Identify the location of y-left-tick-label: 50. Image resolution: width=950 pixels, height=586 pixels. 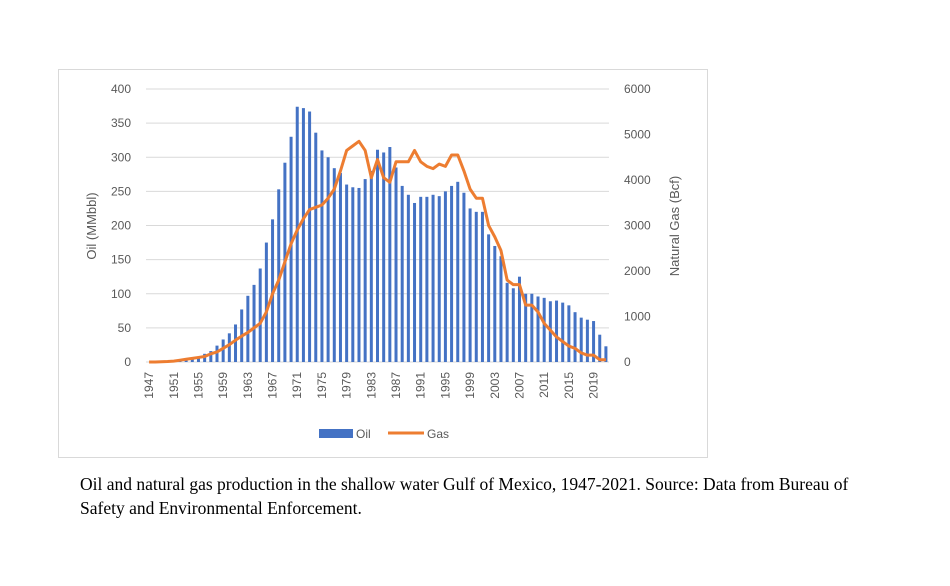
(125, 328).